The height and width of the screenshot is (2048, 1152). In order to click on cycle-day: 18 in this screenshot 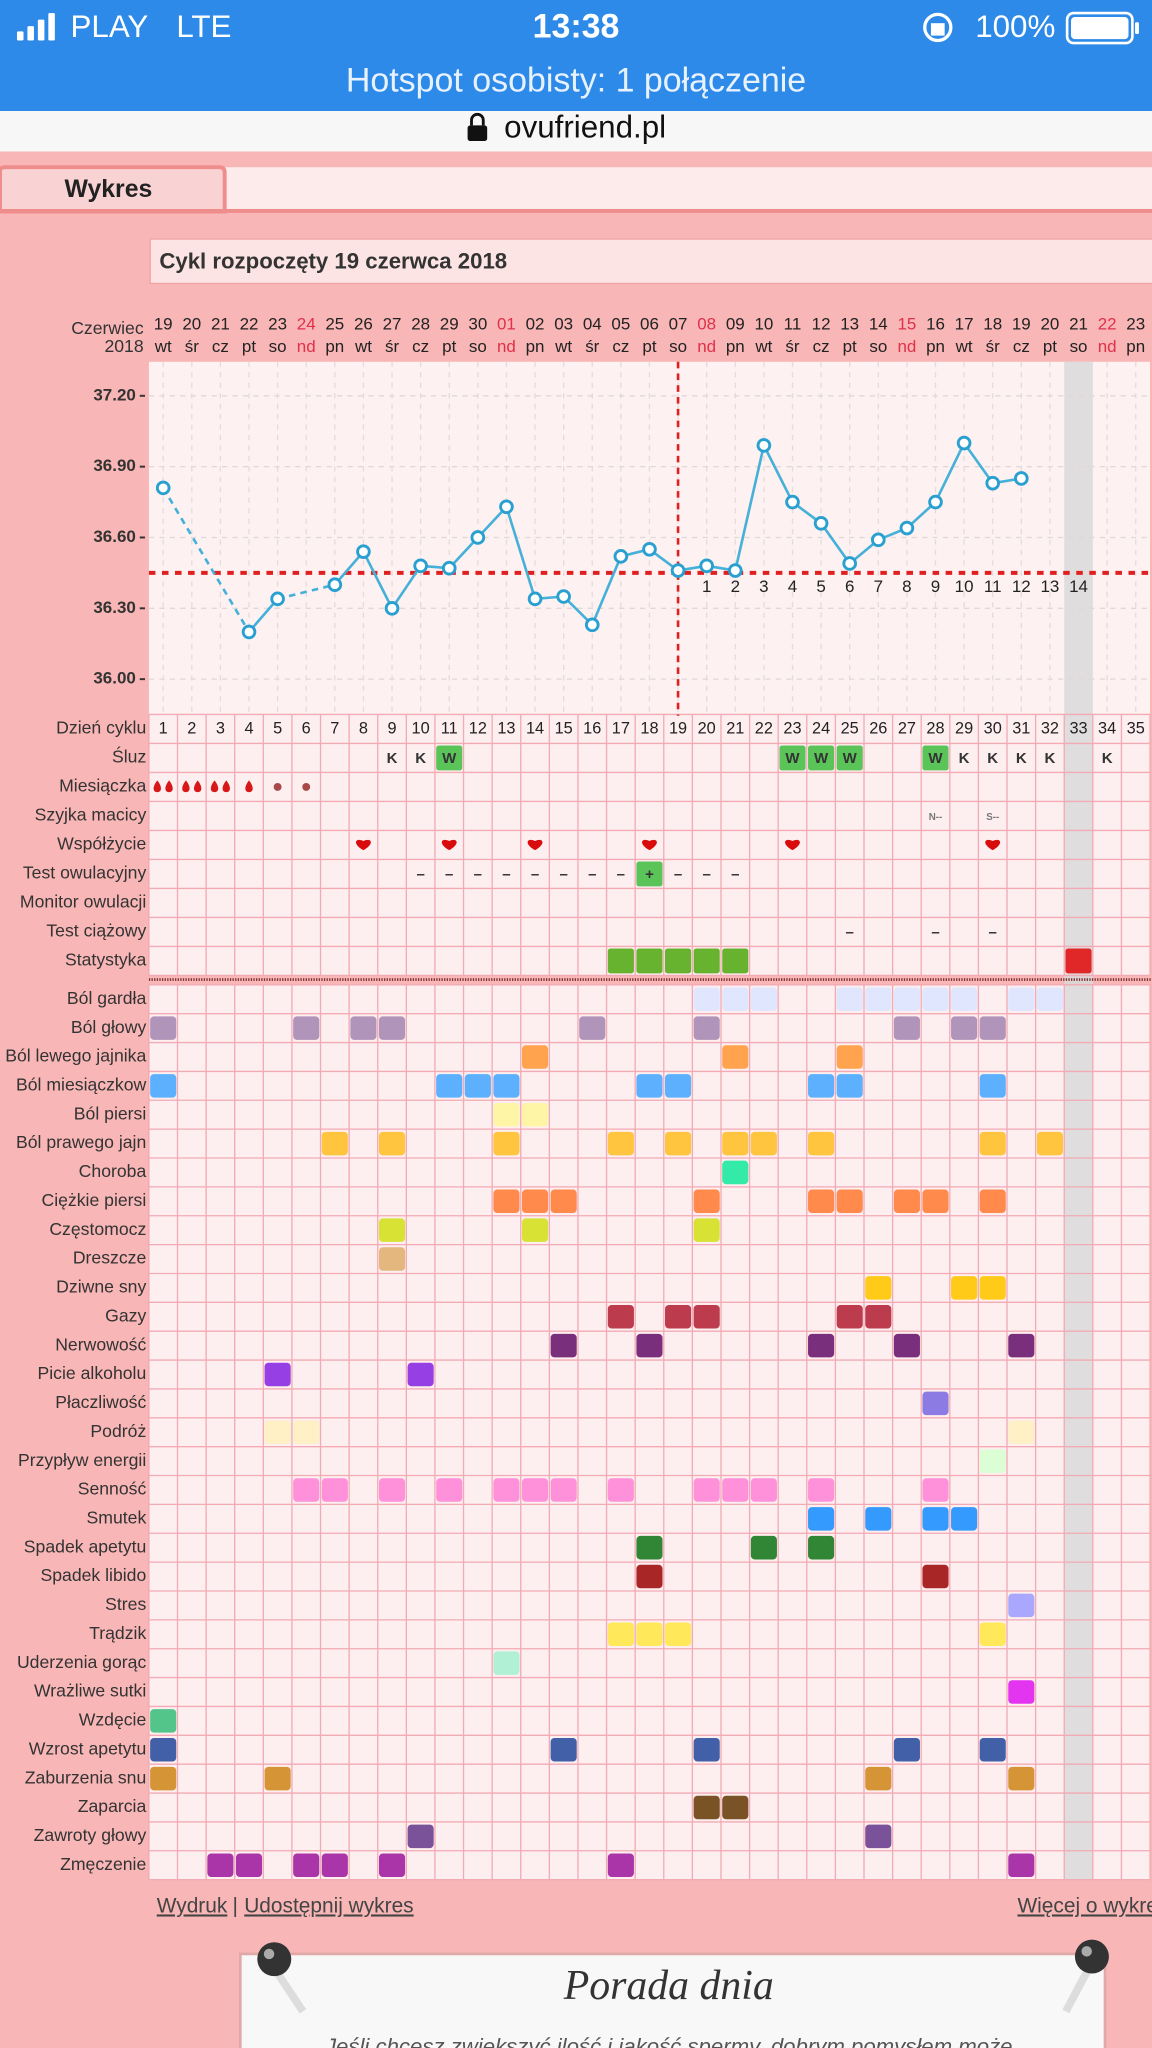, I will do `click(649, 728)`.